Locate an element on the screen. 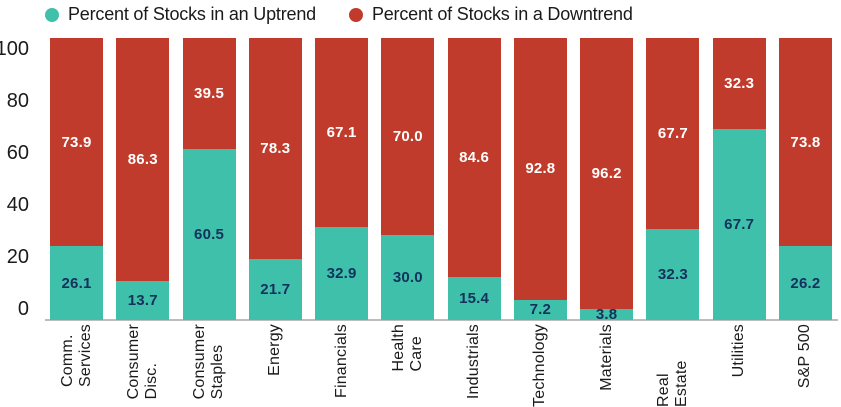  downtrend-segment: 78.3 is located at coordinates (275, 148).